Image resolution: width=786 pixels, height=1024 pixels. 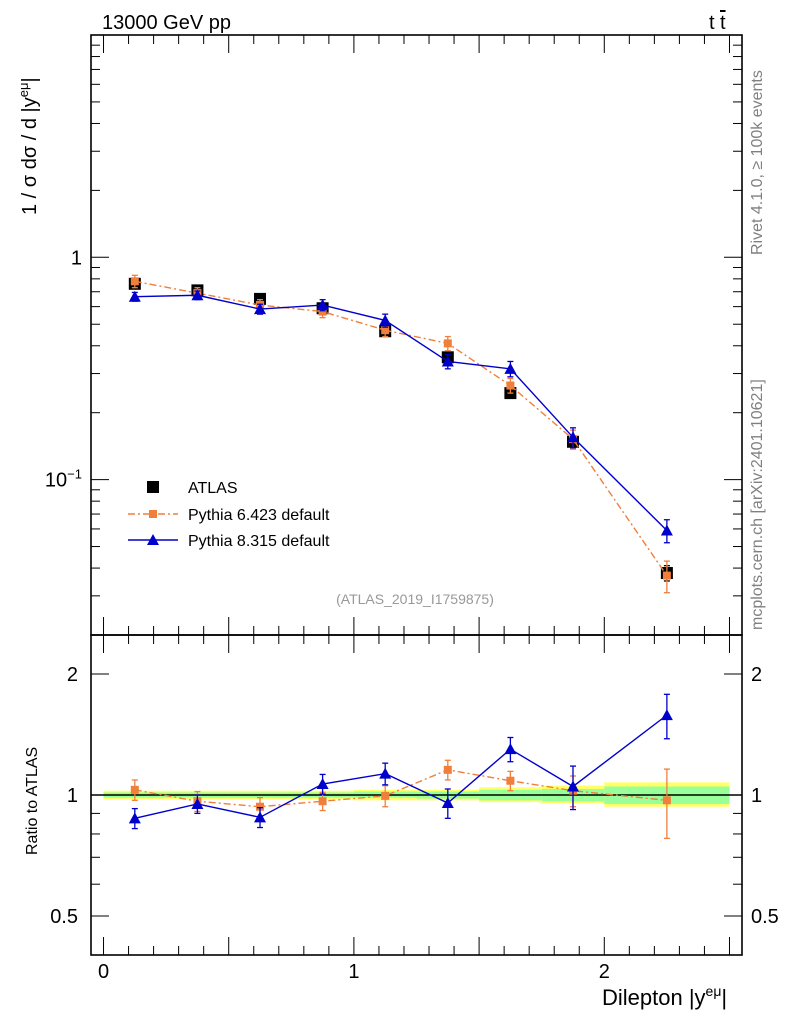 I want to click on legend-entry-label: Pythia 8.315 default, so click(x=259, y=541).